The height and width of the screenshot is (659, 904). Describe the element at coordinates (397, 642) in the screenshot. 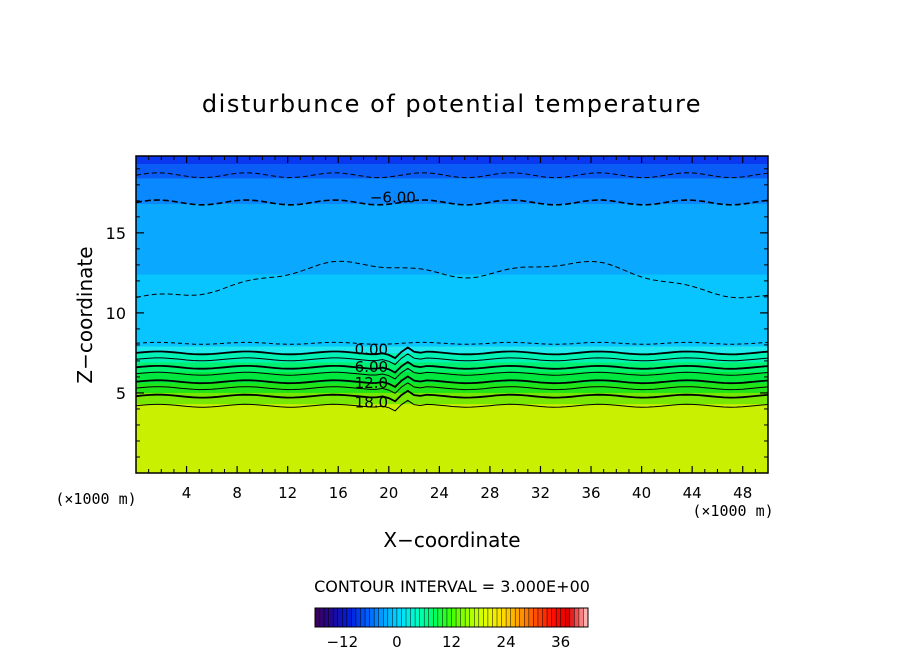

I see `colorbar-tick-label-1: 0` at that location.